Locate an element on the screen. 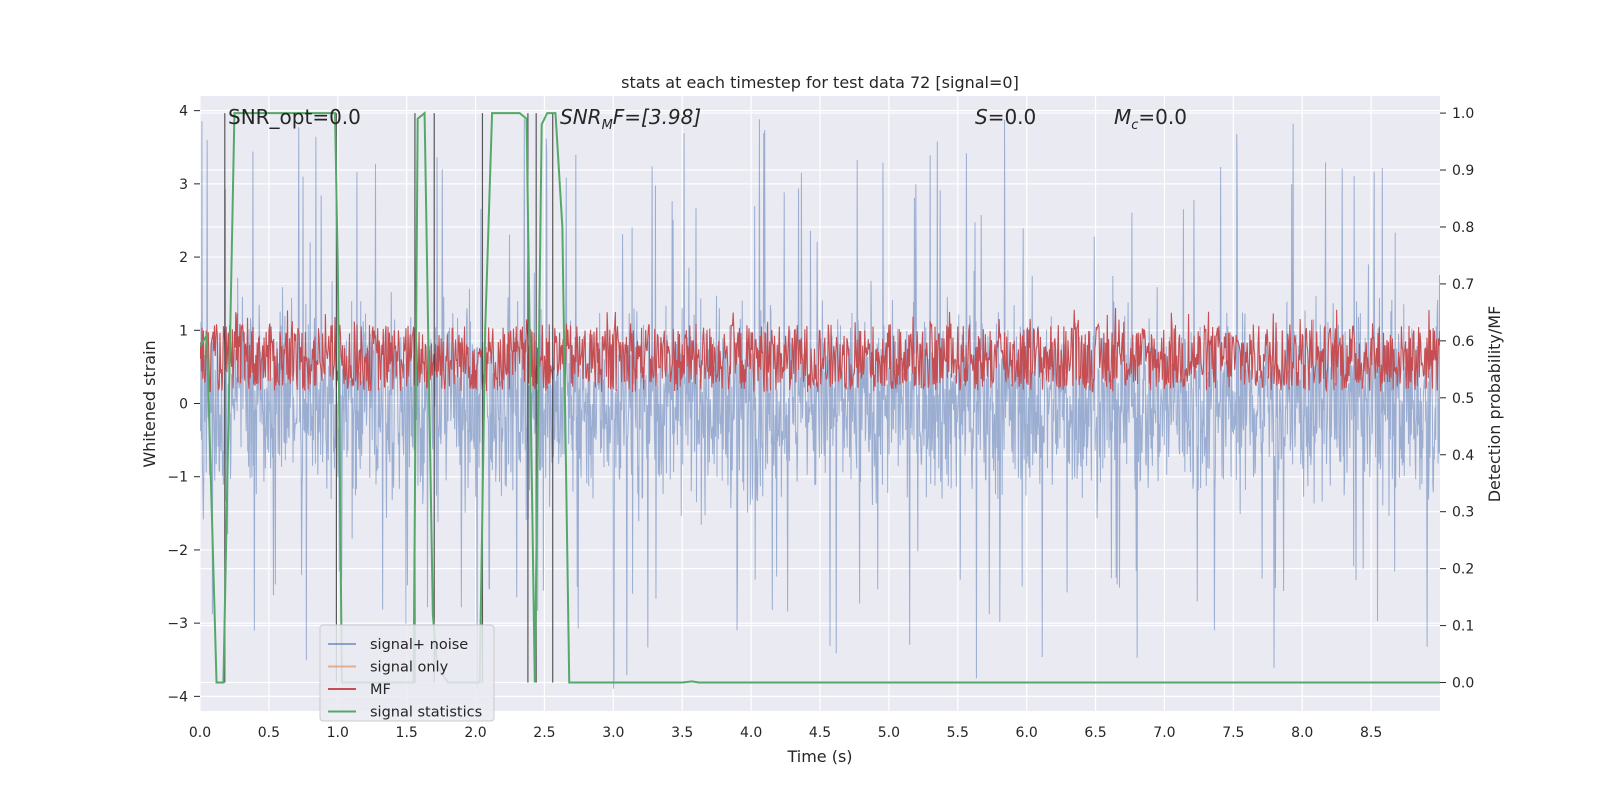 The width and height of the screenshot is (1600, 804). y-right-tick-label: 0.4 is located at coordinates (1463, 456).